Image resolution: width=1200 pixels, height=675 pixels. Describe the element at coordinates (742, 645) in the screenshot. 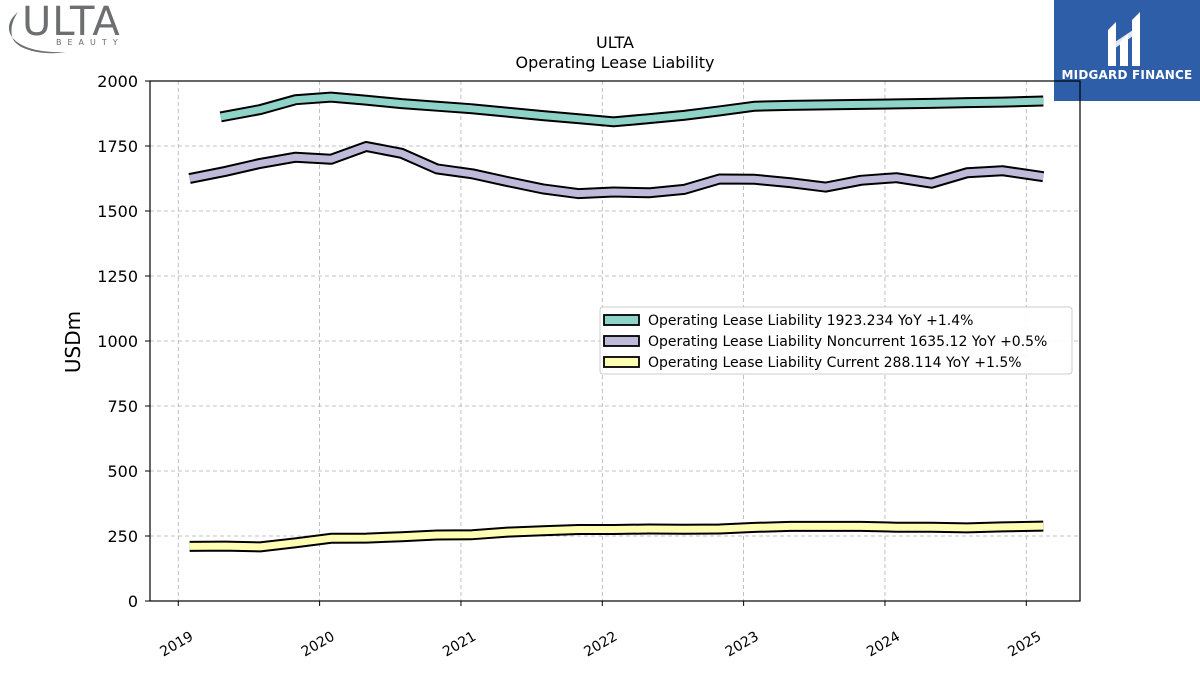

I see `x-tick-label: 2023` at that location.